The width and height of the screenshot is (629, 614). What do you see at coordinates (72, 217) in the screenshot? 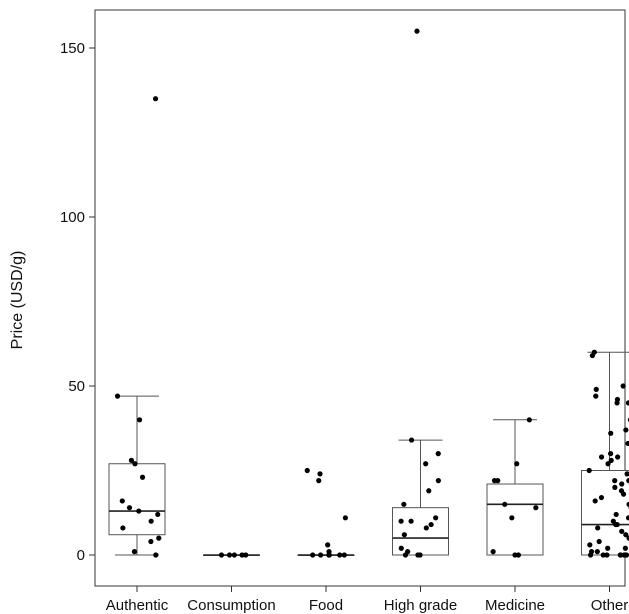
I see `y-tick-label: 100` at bounding box center [72, 217].